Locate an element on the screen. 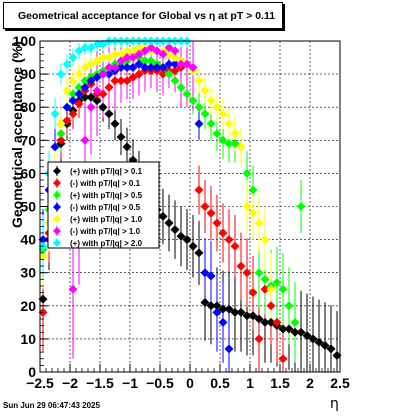 Image resolution: width=400 pixels, height=419 pixels. x-tick-label: 2 is located at coordinates (310, 383).